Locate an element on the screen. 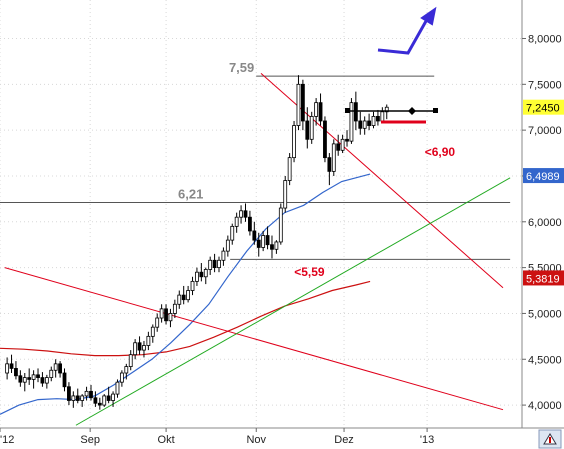  x-tick-label: Sep is located at coordinates (90, 440).